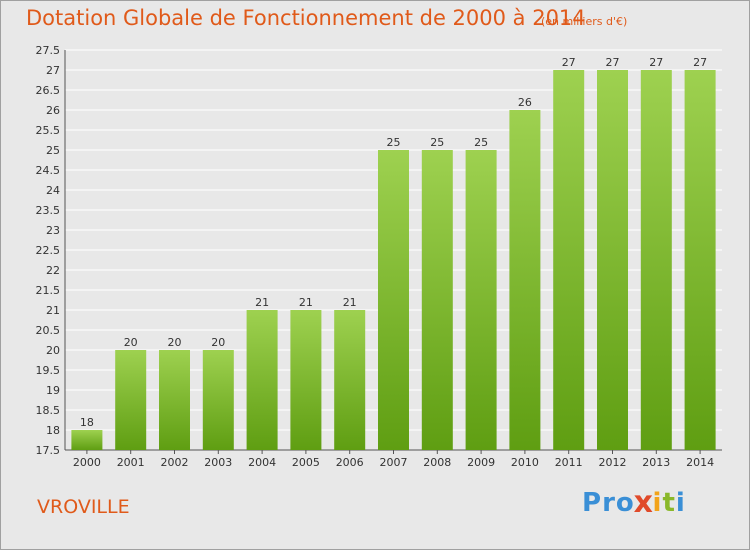 This screenshot has height=550, width=750. Describe the element at coordinates (53, 310) in the screenshot. I see `y-tick-label: 21` at that location.